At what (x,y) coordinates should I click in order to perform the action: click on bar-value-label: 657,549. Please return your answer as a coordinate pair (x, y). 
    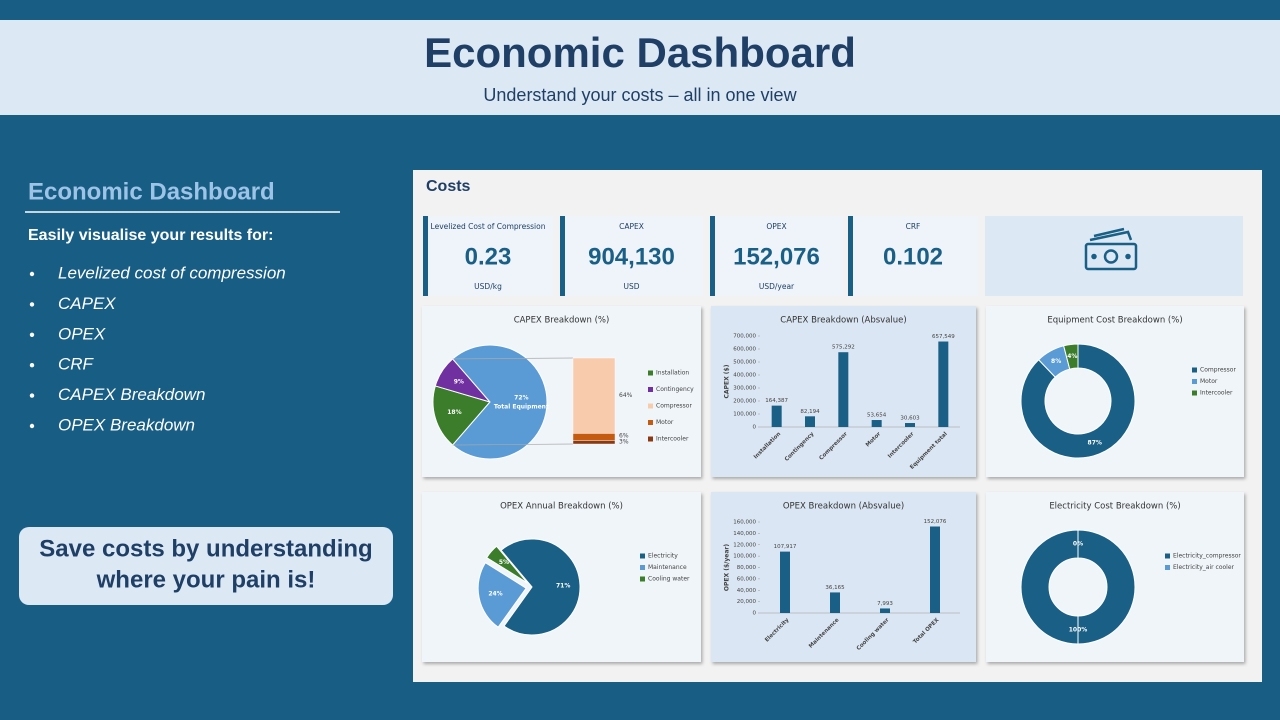
    Looking at the image, I should click on (943, 337).